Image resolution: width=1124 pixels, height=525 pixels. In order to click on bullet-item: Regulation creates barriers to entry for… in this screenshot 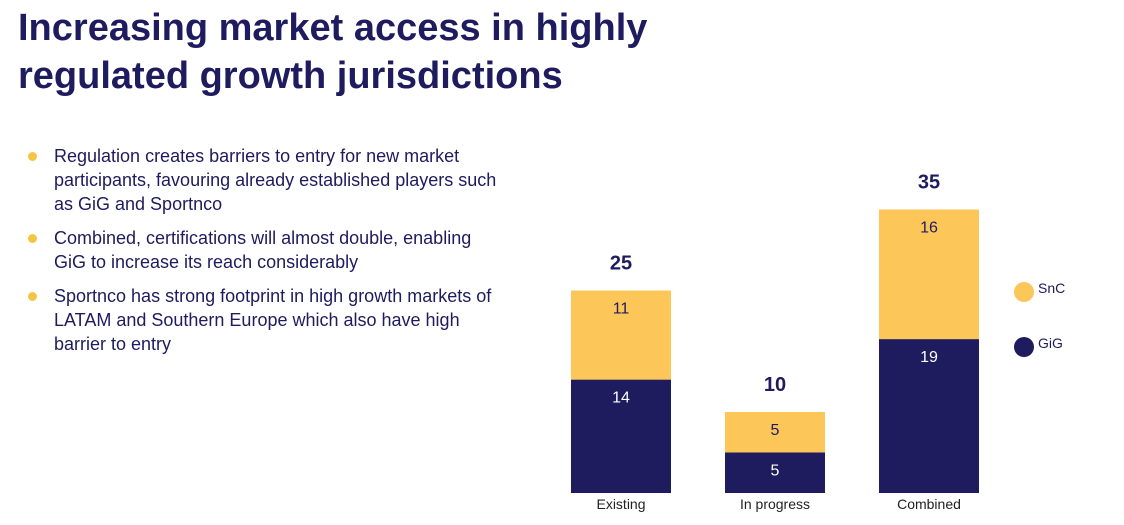, I will do `click(268, 180)`.